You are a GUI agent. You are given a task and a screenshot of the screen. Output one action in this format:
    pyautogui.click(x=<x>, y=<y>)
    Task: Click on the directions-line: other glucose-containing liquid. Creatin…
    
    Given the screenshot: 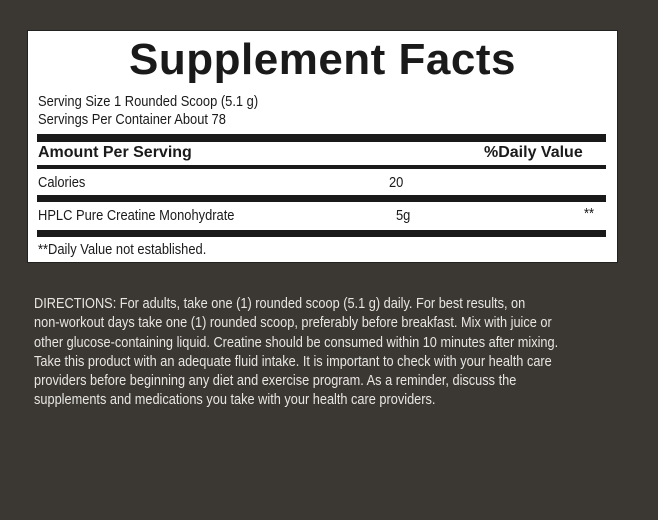 What is the action you would take?
    pyautogui.click(x=296, y=342)
    